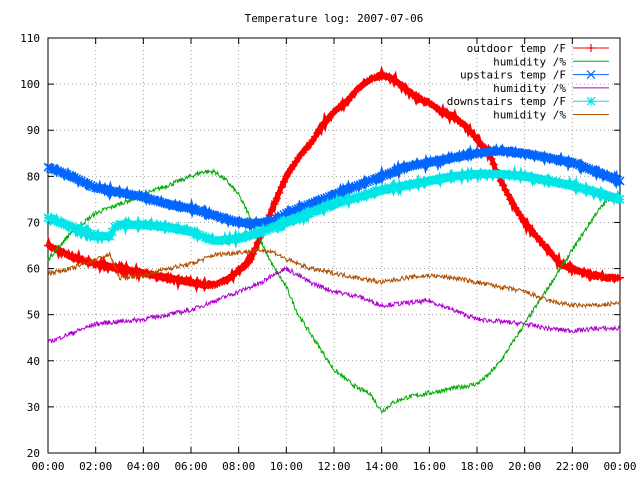 The image size is (640, 480). What do you see at coordinates (513, 75) in the screenshot?
I see `legend-label-upstairs-temp-f: upstairs temp /F` at bounding box center [513, 75].